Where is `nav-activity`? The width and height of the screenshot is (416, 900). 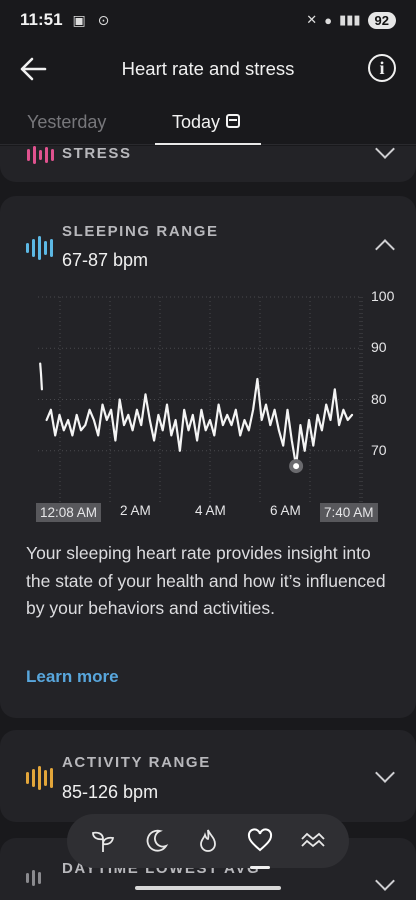 nav-activity is located at coordinates (103, 841).